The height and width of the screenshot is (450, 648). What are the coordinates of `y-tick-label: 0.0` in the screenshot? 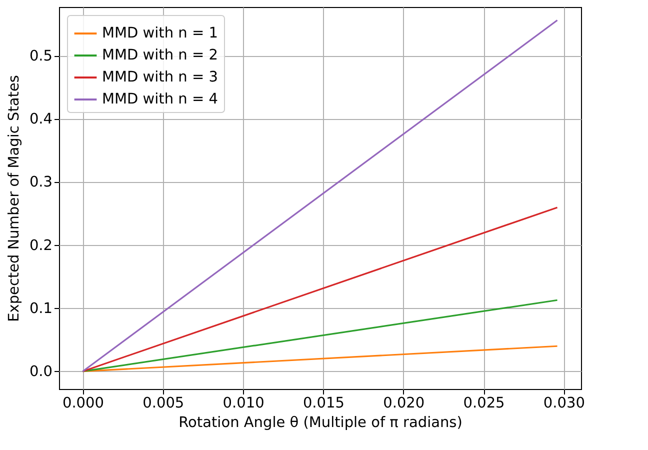 It's located at (40, 372).